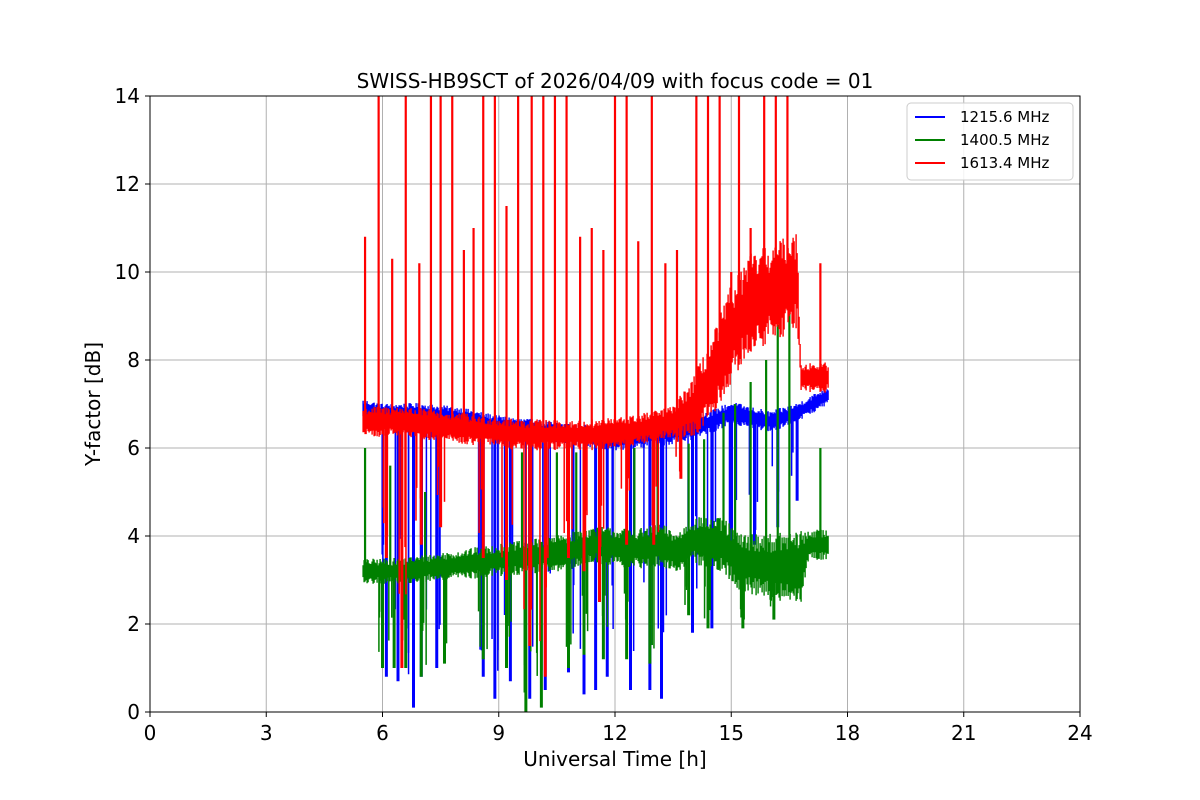 The width and height of the screenshot is (1200, 800). Describe the element at coordinates (150, 733) in the screenshot. I see `x-tick-label: 0` at that location.